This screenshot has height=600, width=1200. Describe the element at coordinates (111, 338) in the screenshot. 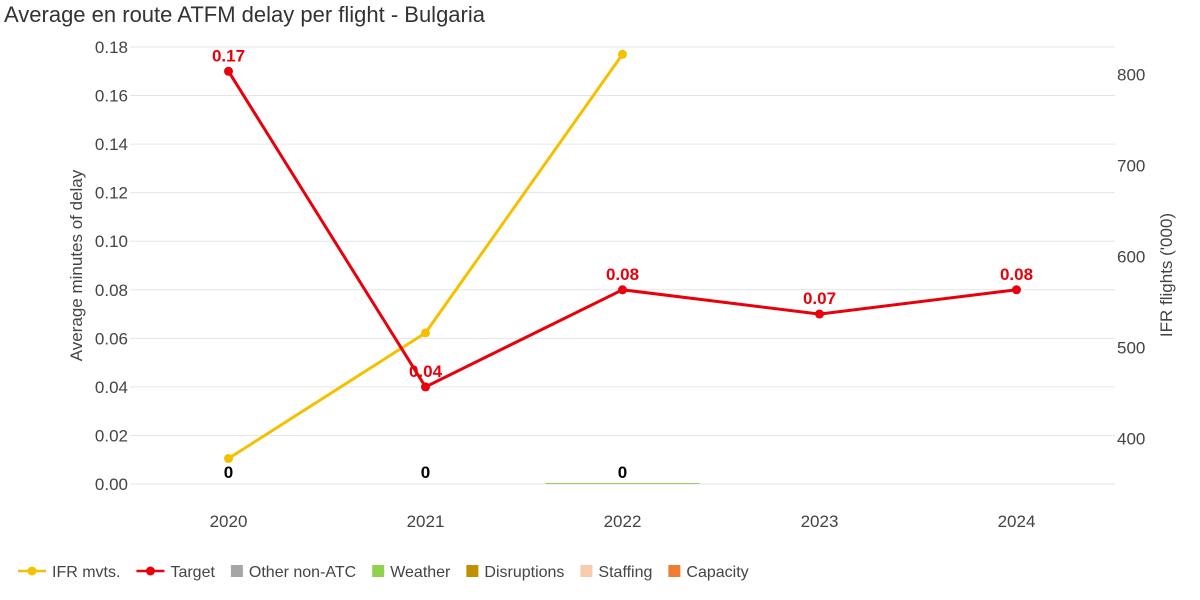

I see `y-left-tick-label: 0.06` at that location.